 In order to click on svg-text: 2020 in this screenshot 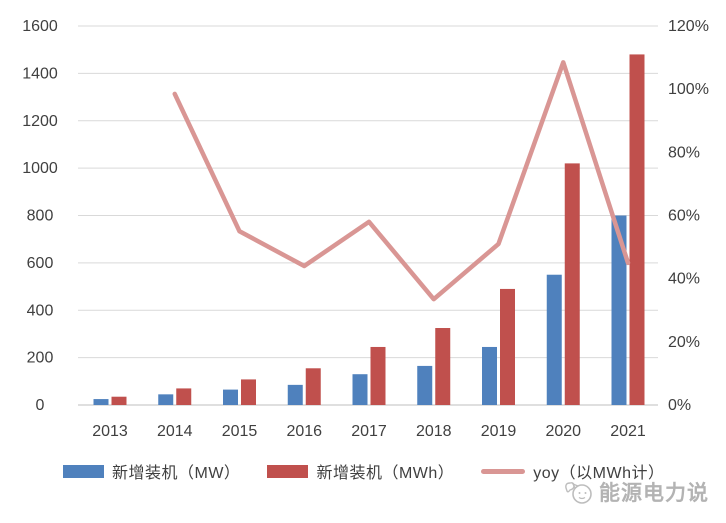, I will do `click(563, 431)`.